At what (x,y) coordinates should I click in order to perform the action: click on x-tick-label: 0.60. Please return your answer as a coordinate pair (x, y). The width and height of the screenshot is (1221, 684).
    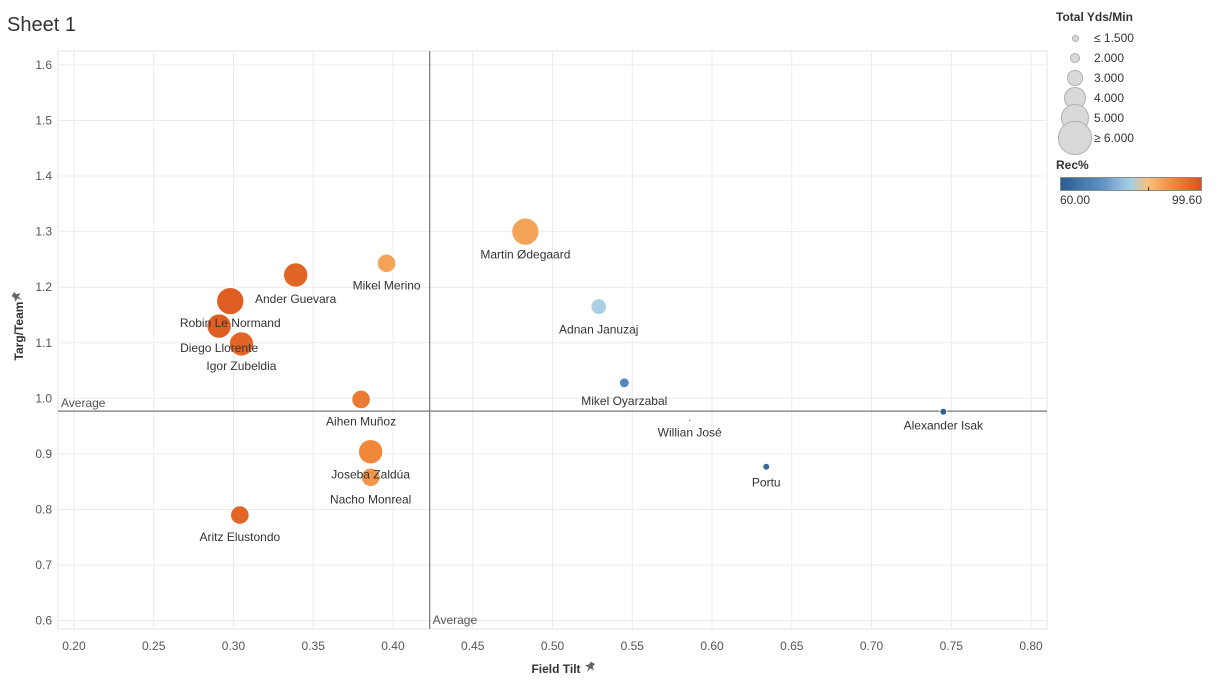
    Looking at the image, I should click on (712, 646).